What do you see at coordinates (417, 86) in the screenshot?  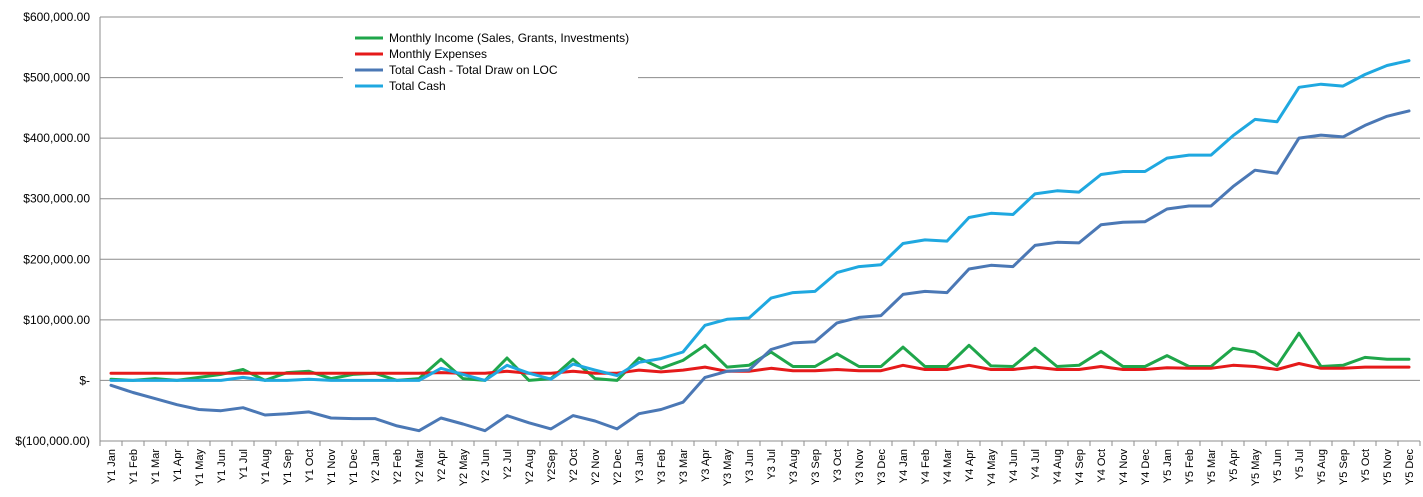 I see `legend-entry: Total Cash` at bounding box center [417, 86].